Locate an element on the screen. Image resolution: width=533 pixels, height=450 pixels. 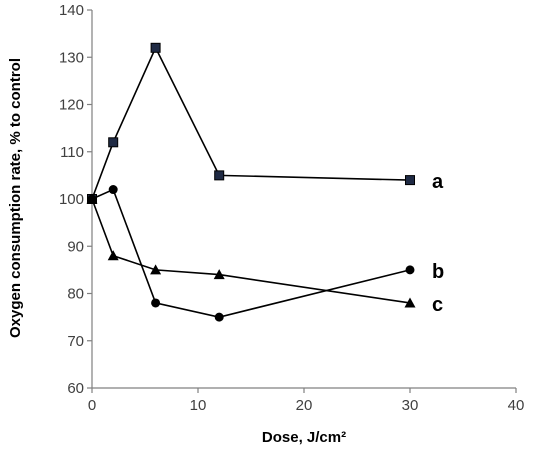
y-tick-label: 140 is located at coordinates (71, 10).